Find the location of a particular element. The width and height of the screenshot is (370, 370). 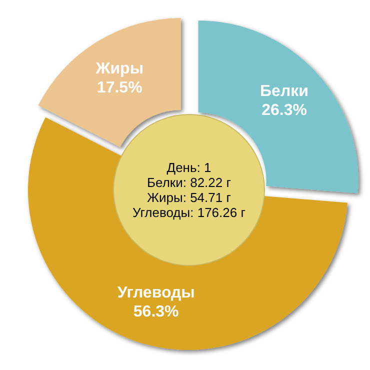

data-label: 17.5% is located at coordinates (119, 87).